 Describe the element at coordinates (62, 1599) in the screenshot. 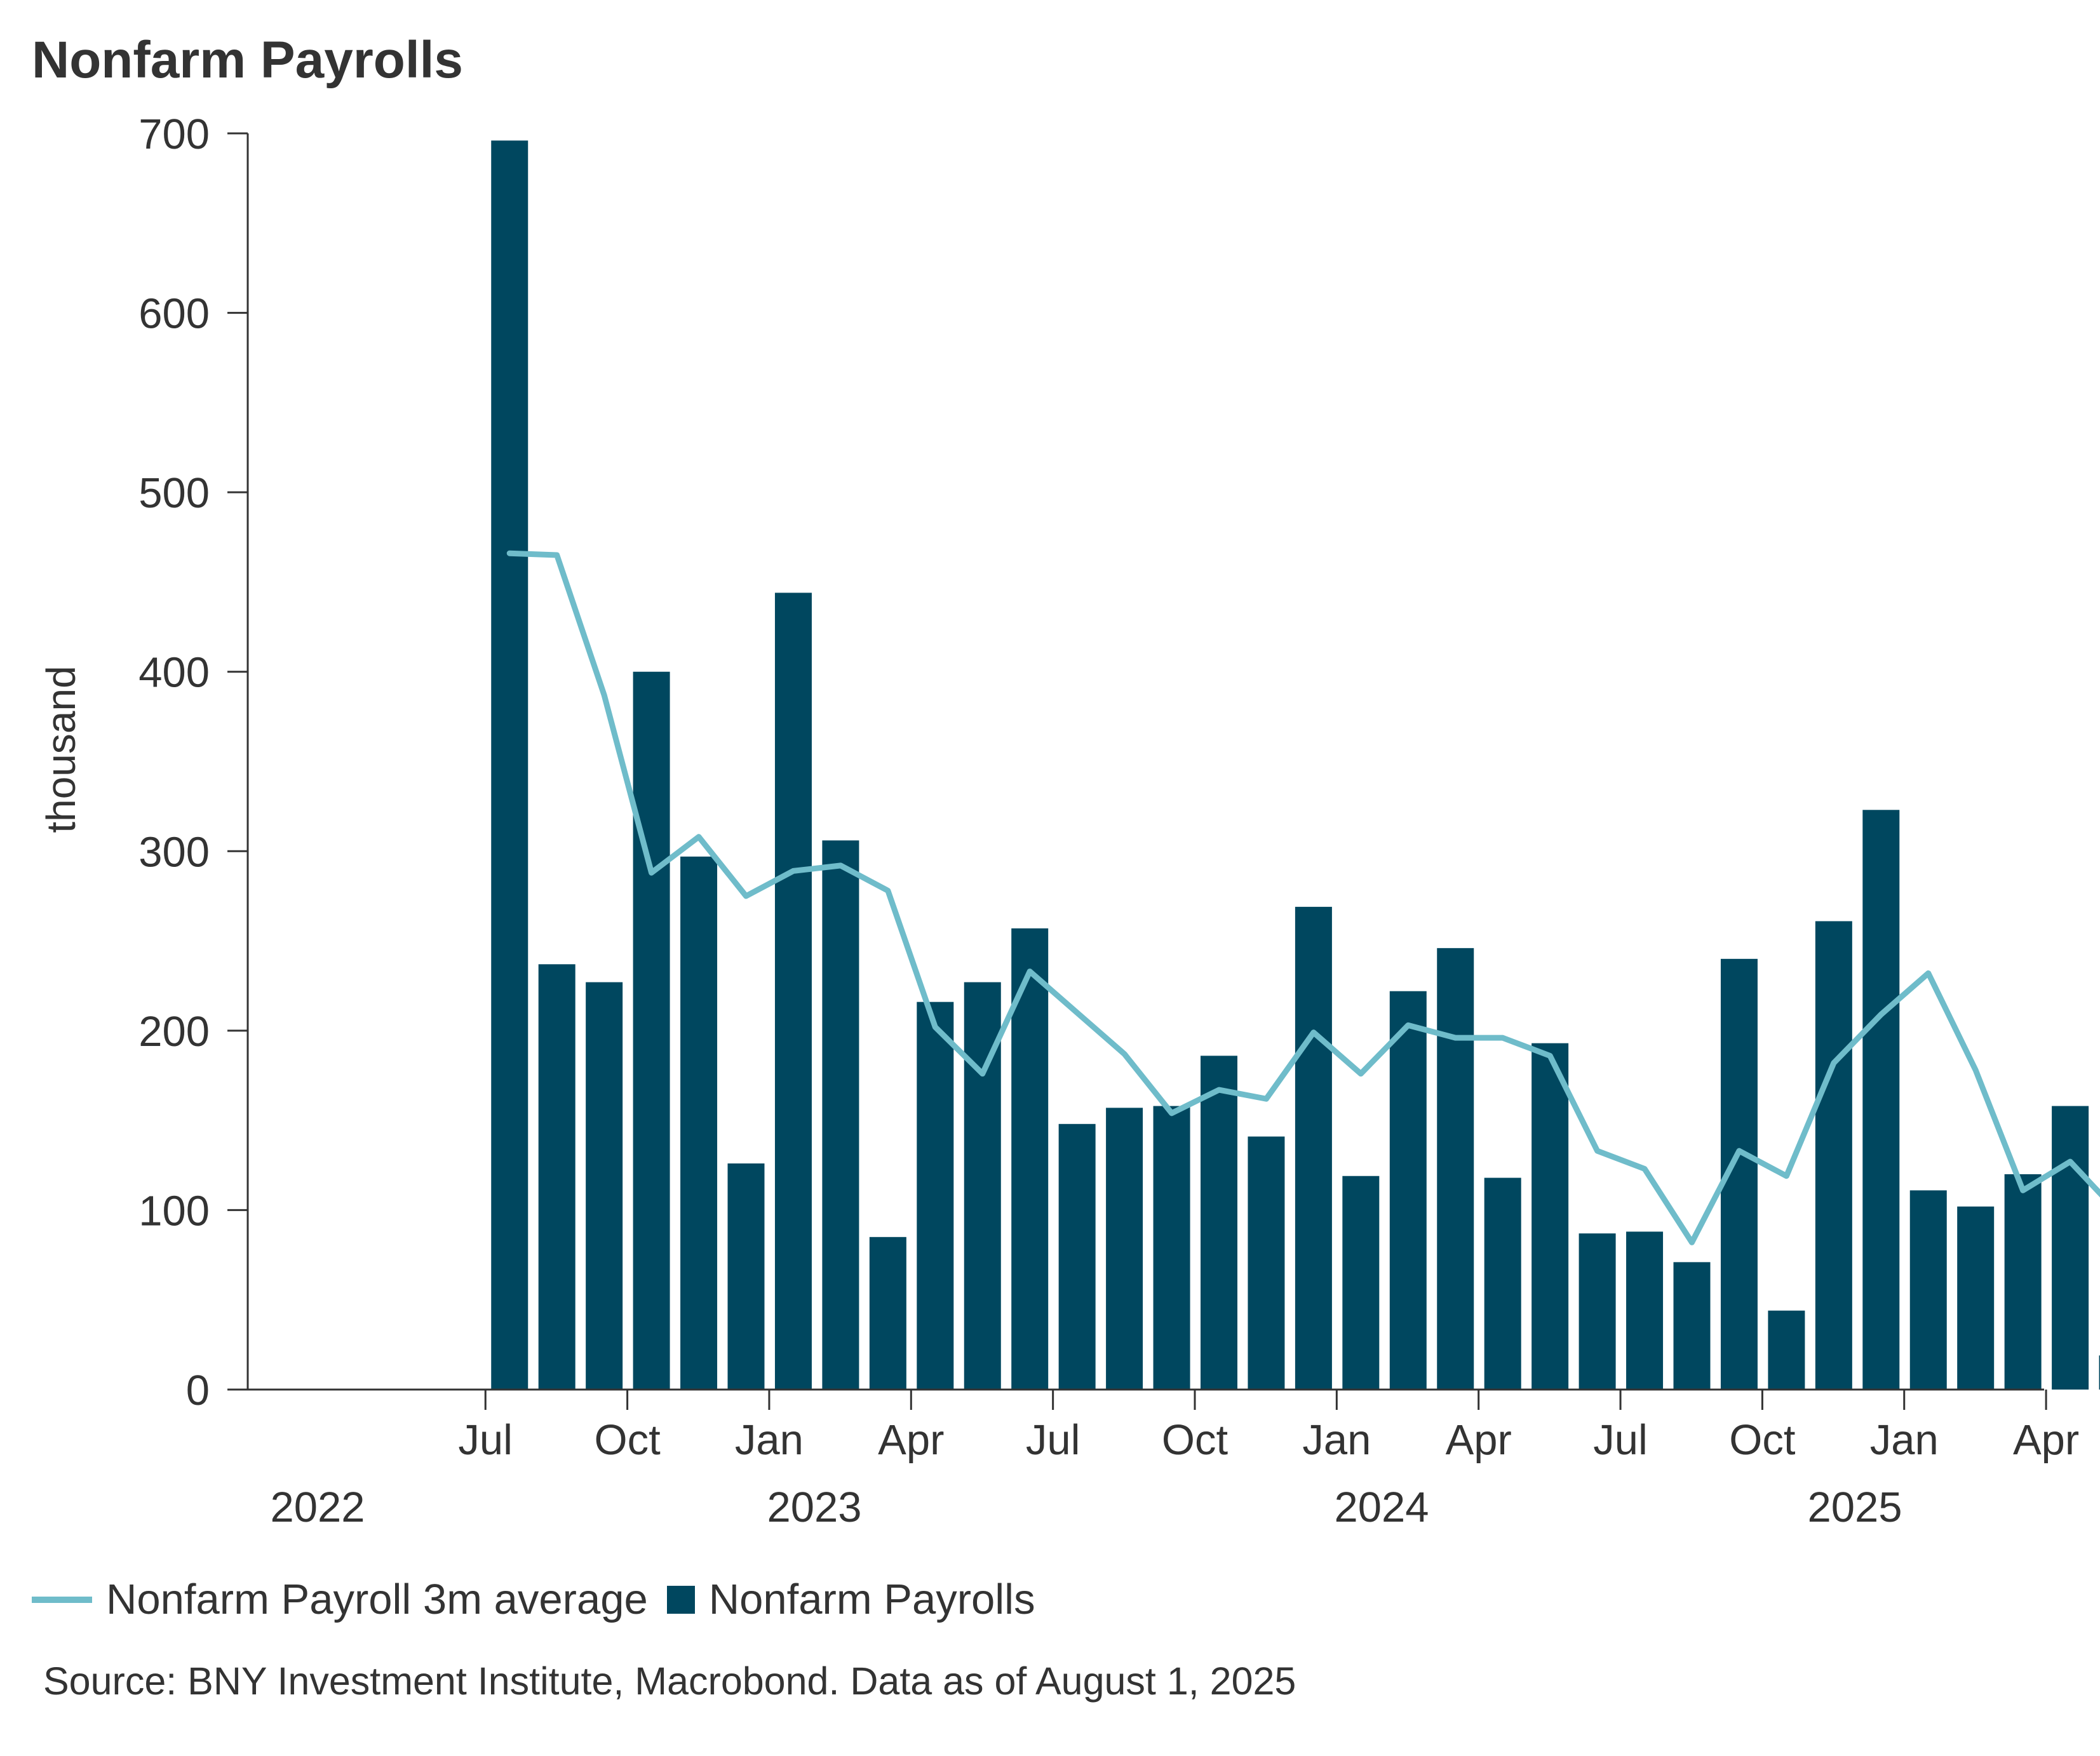

I see `legend-line-swatch` at that location.